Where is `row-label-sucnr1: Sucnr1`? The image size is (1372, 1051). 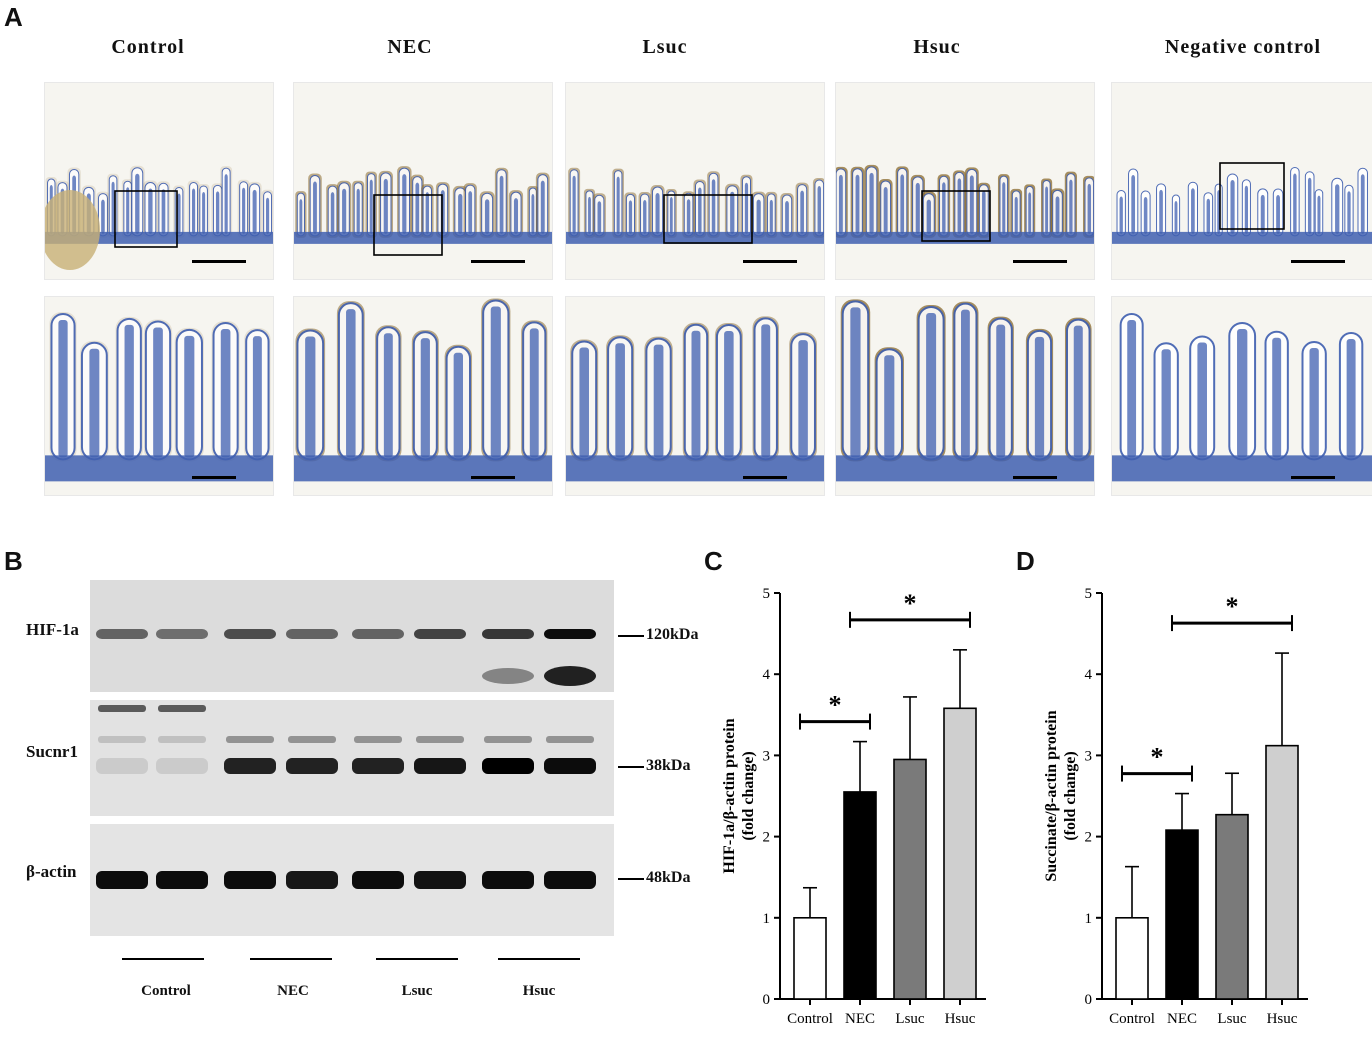 row-label-sucnr1: Sucnr1 is located at coordinates (52, 751).